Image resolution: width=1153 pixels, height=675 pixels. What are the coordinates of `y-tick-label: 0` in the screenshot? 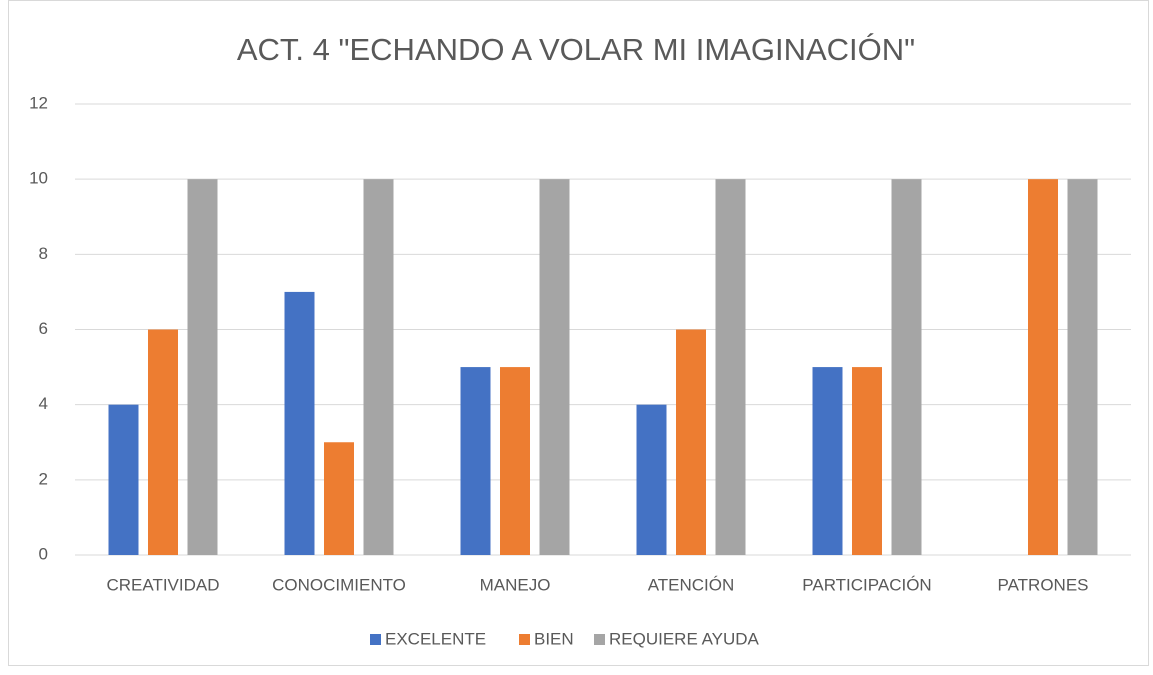 It's located at (43, 553).